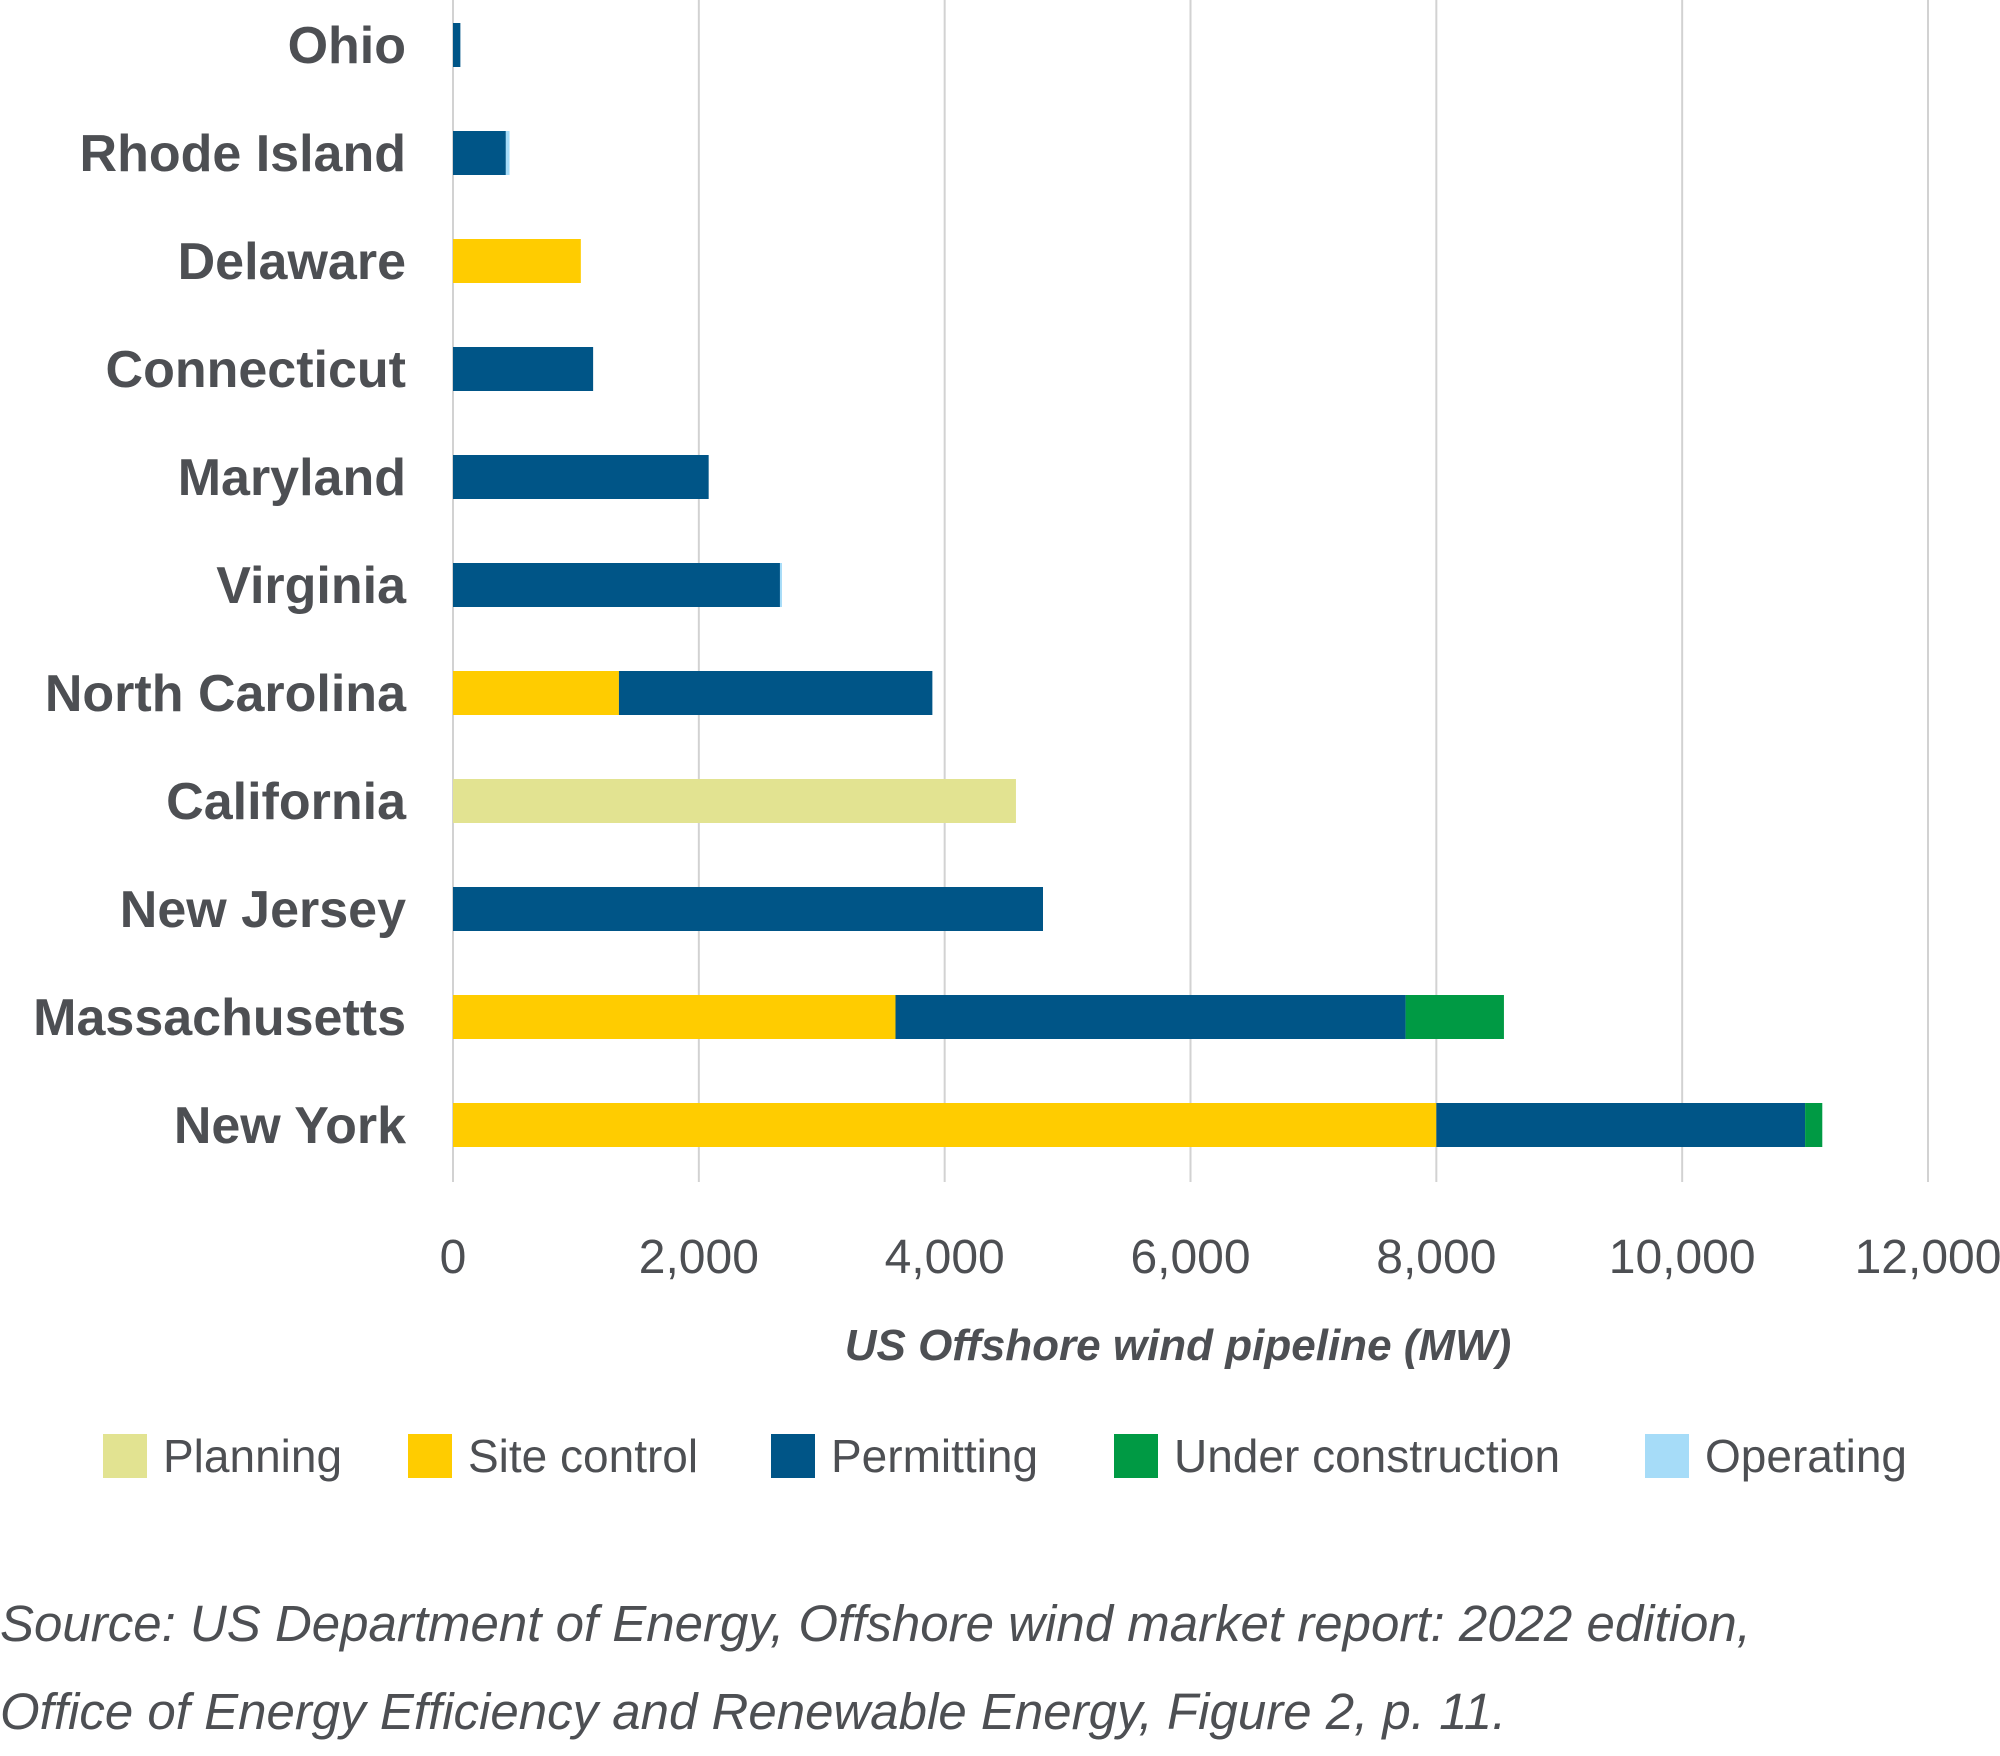 This screenshot has height=1756, width=2000. Describe the element at coordinates (583, 1456) in the screenshot. I see `legend-label: Site control` at that location.